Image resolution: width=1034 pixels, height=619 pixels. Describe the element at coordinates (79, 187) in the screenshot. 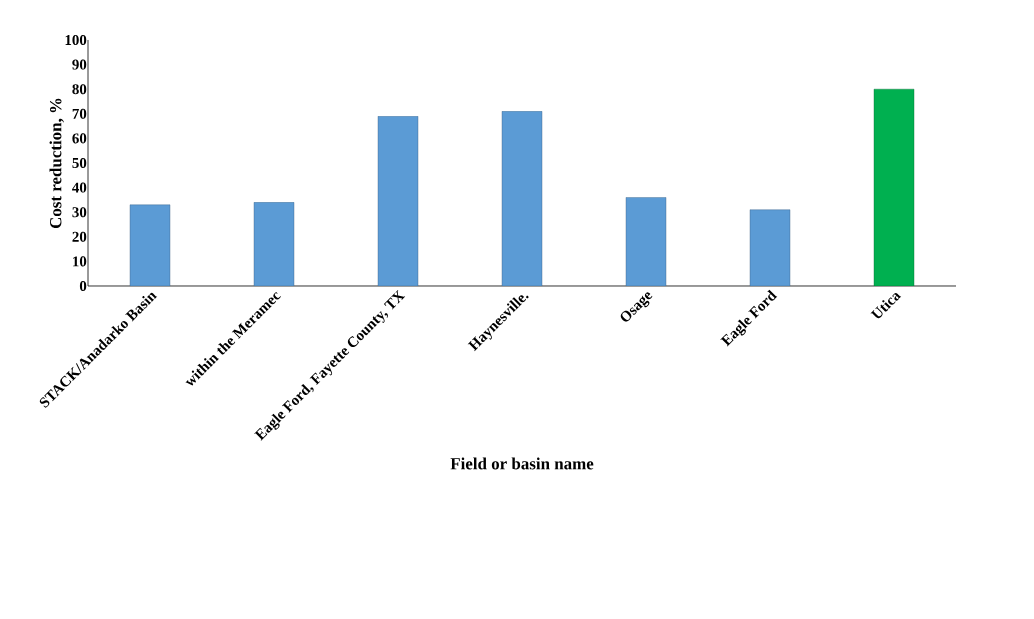

I see `y-tick-label: 40` at that location.